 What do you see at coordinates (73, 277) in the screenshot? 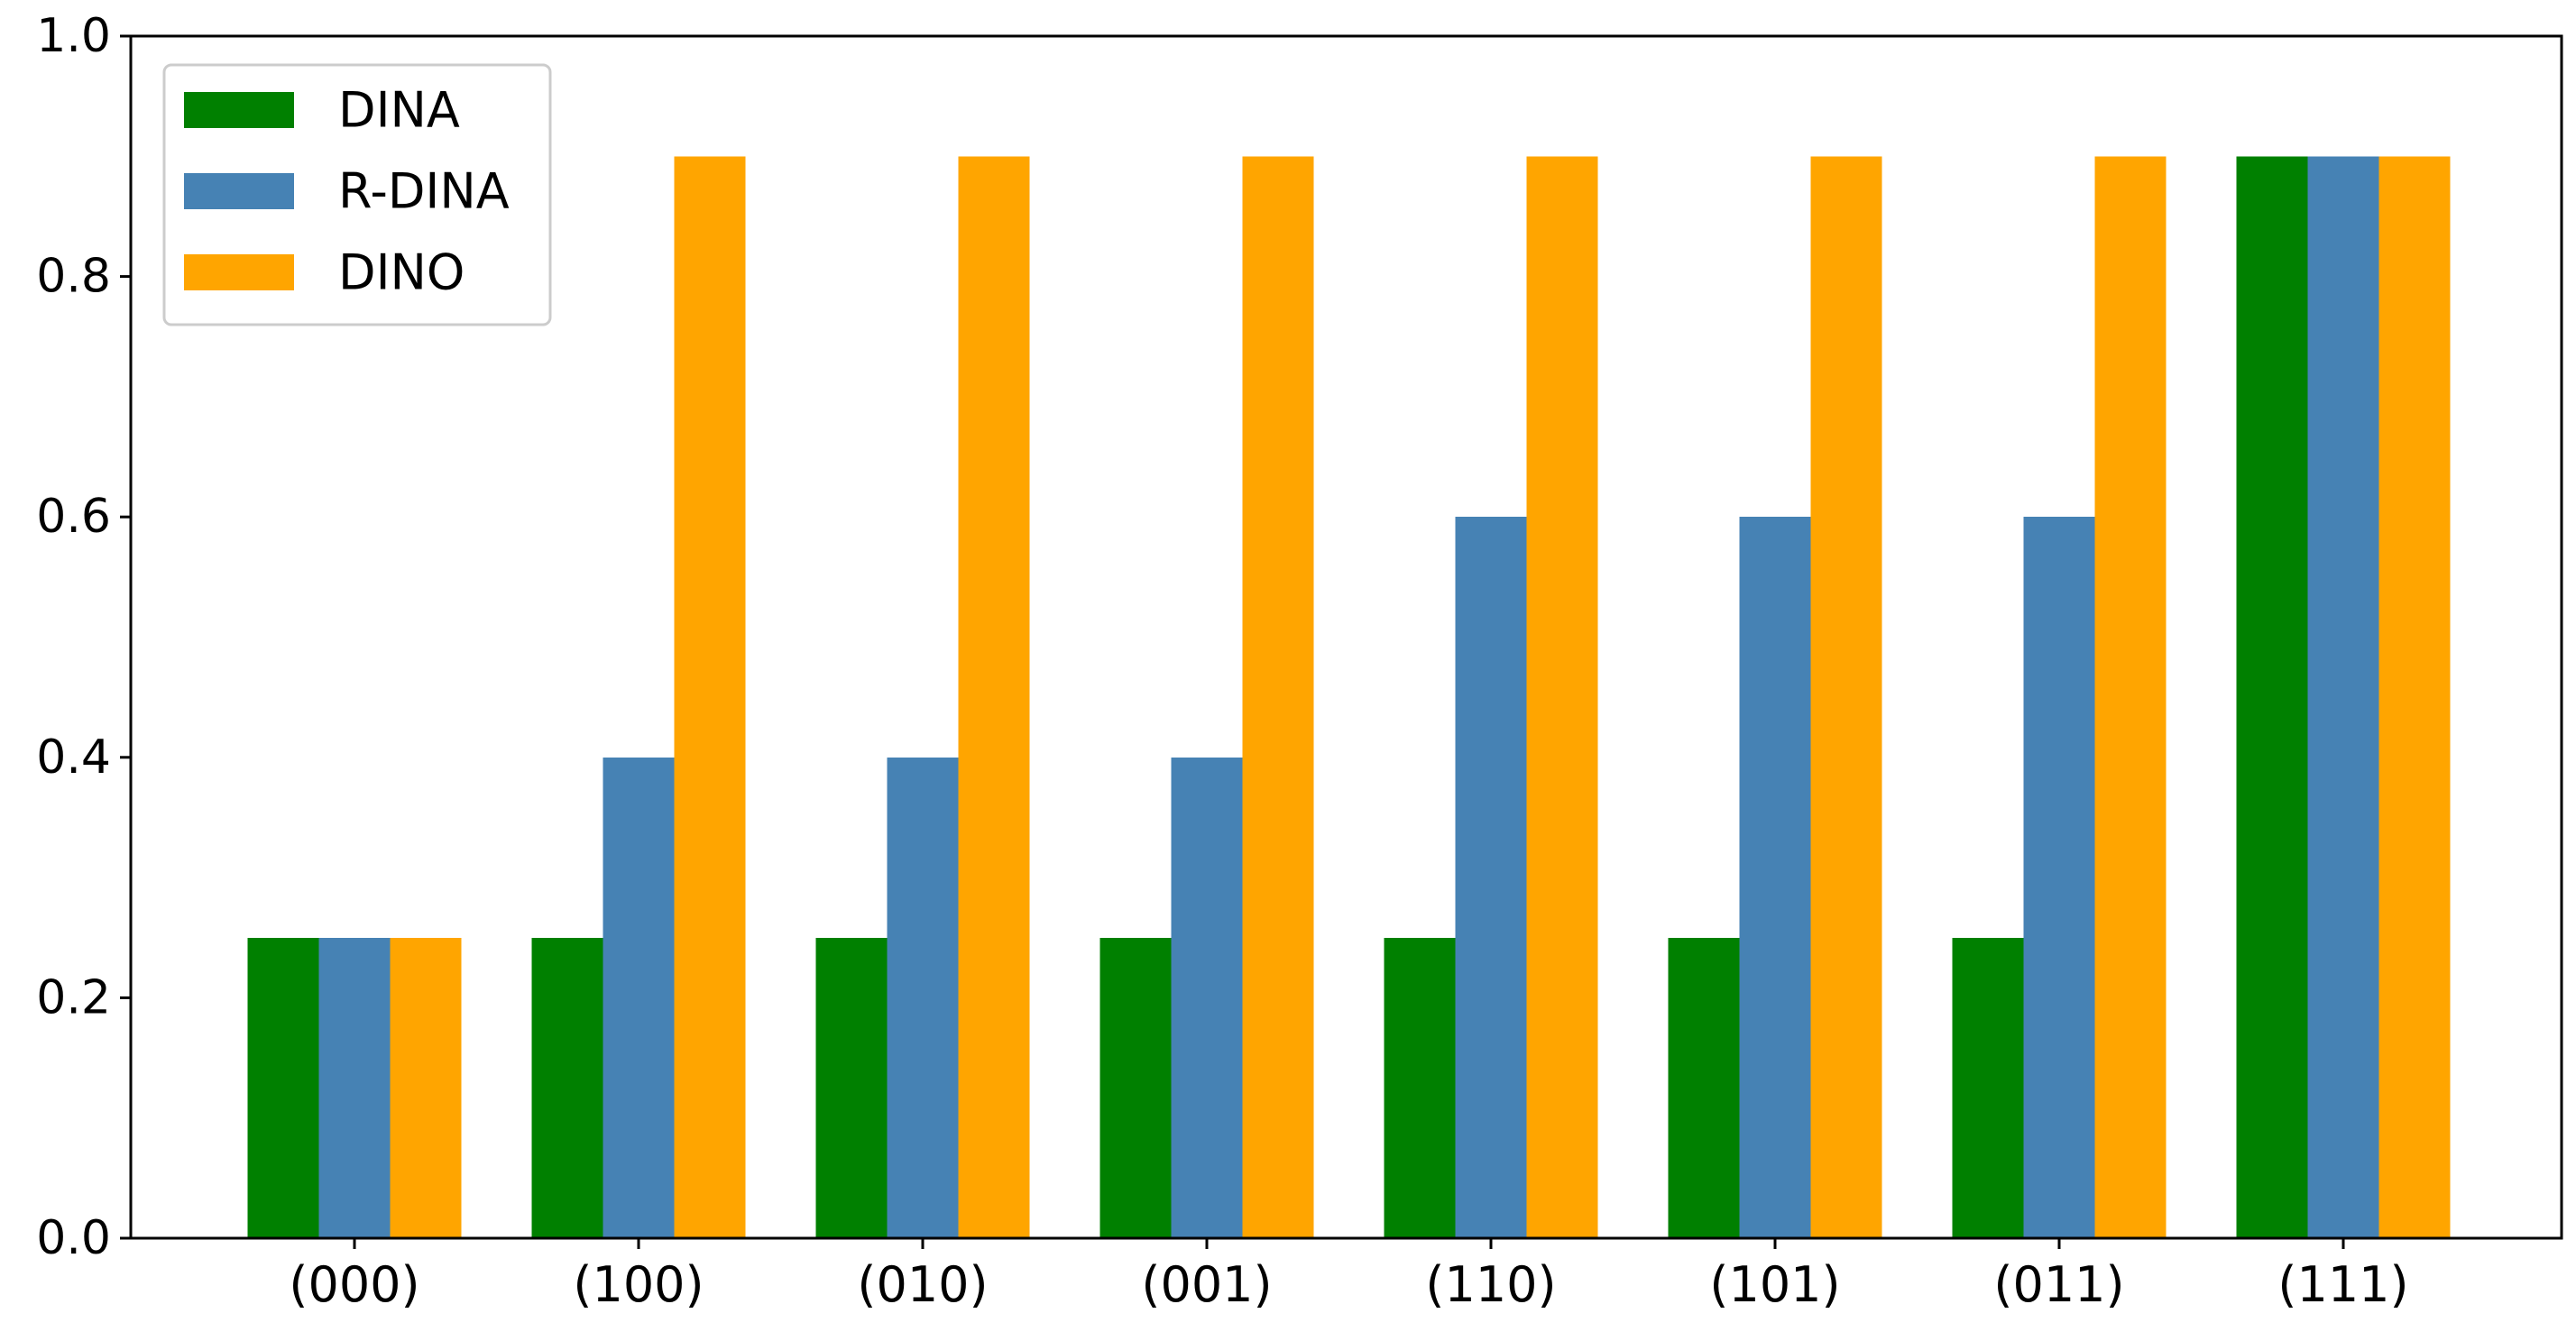
I see `y-tick-label: 0.8` at bounding box center [73, 277].